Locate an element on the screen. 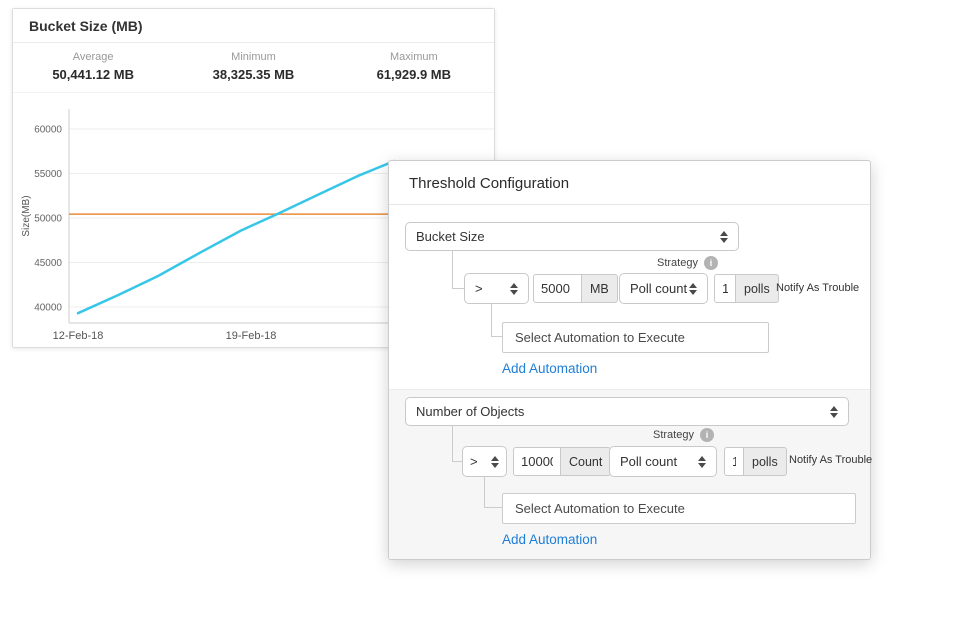 The width and height of the screenshot is (960, 640). title-divider is located at coordinates (629, 204).